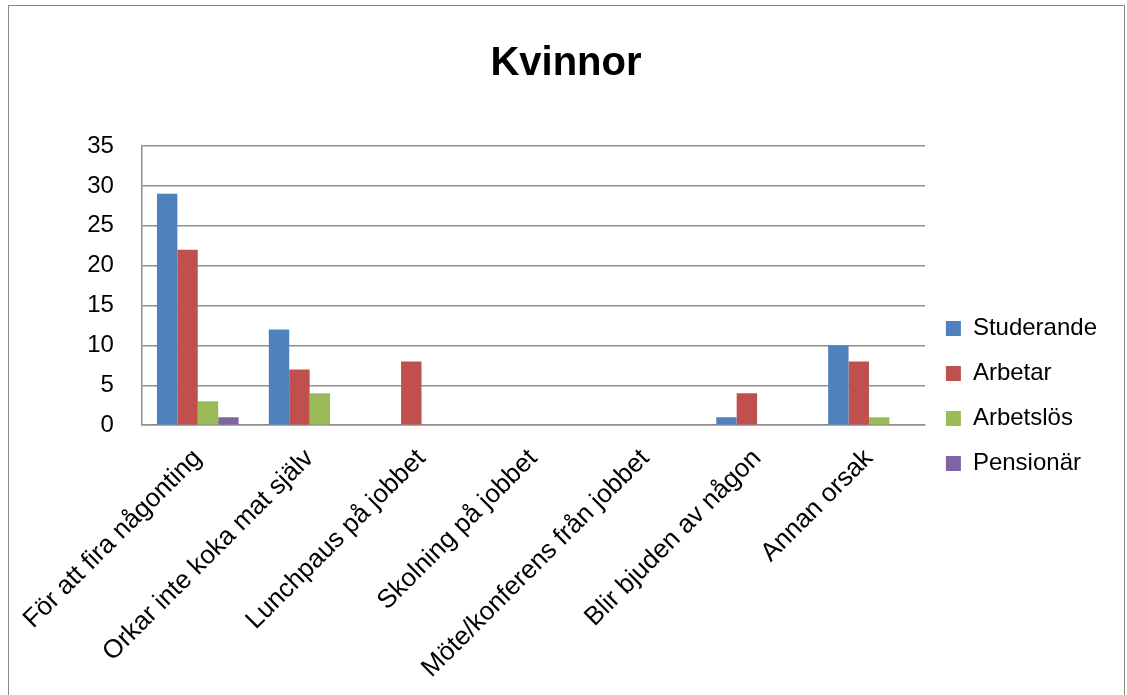  What do you see at coordinates (1022, 417) in the screenshot?
I see `legend-label: Arbetslös` at bounding box center [1022, 417].